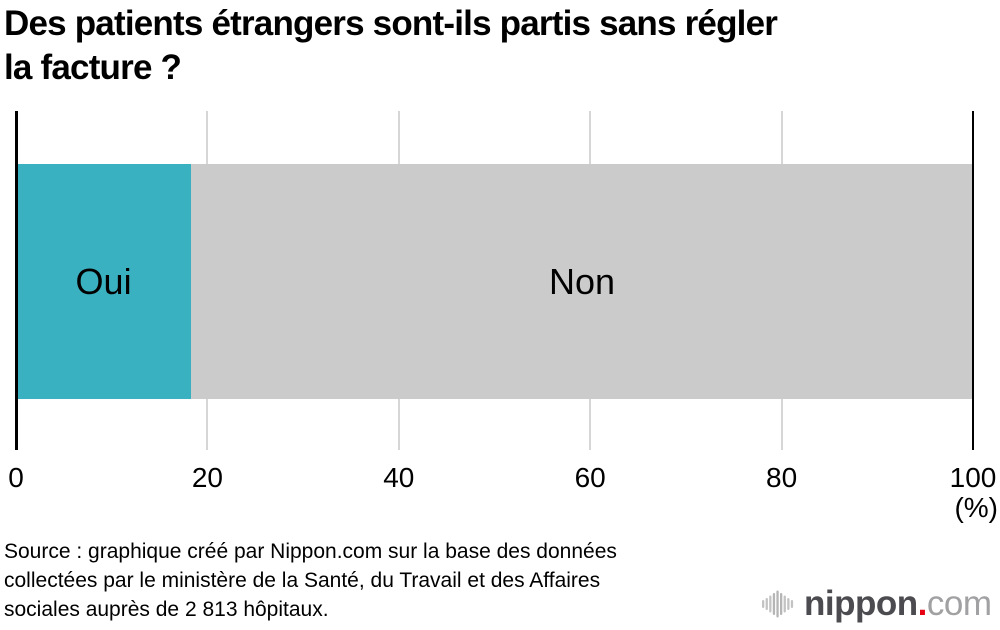  I want to click on x-tick-label-100: 100, so click(973, 477).